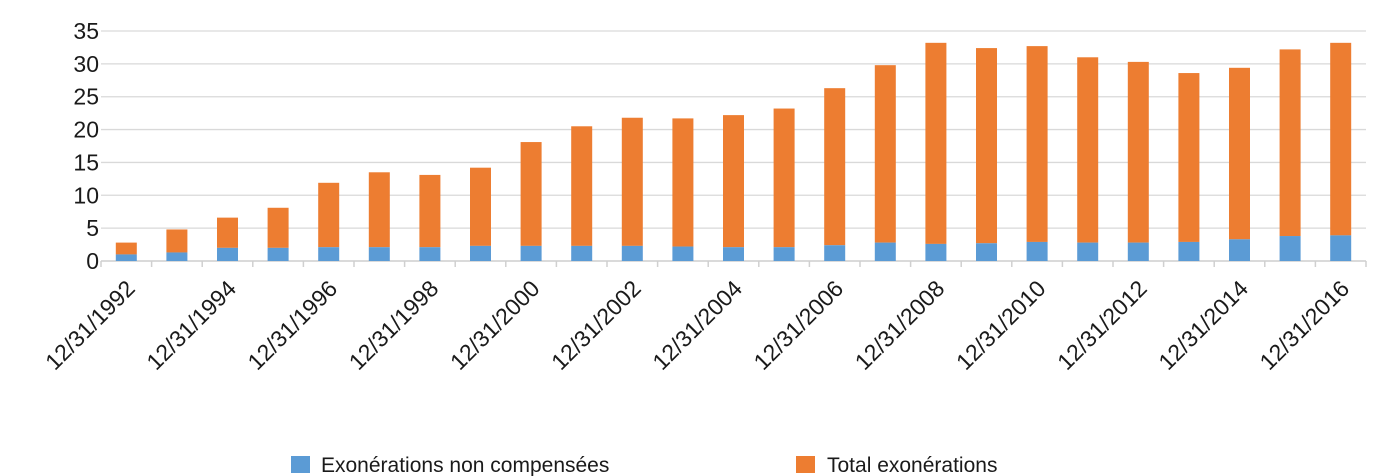 The height and width of the screenshot is (476, 1379). I want to click on x-tick-label: 12/31/2016, so click(1304, 325).